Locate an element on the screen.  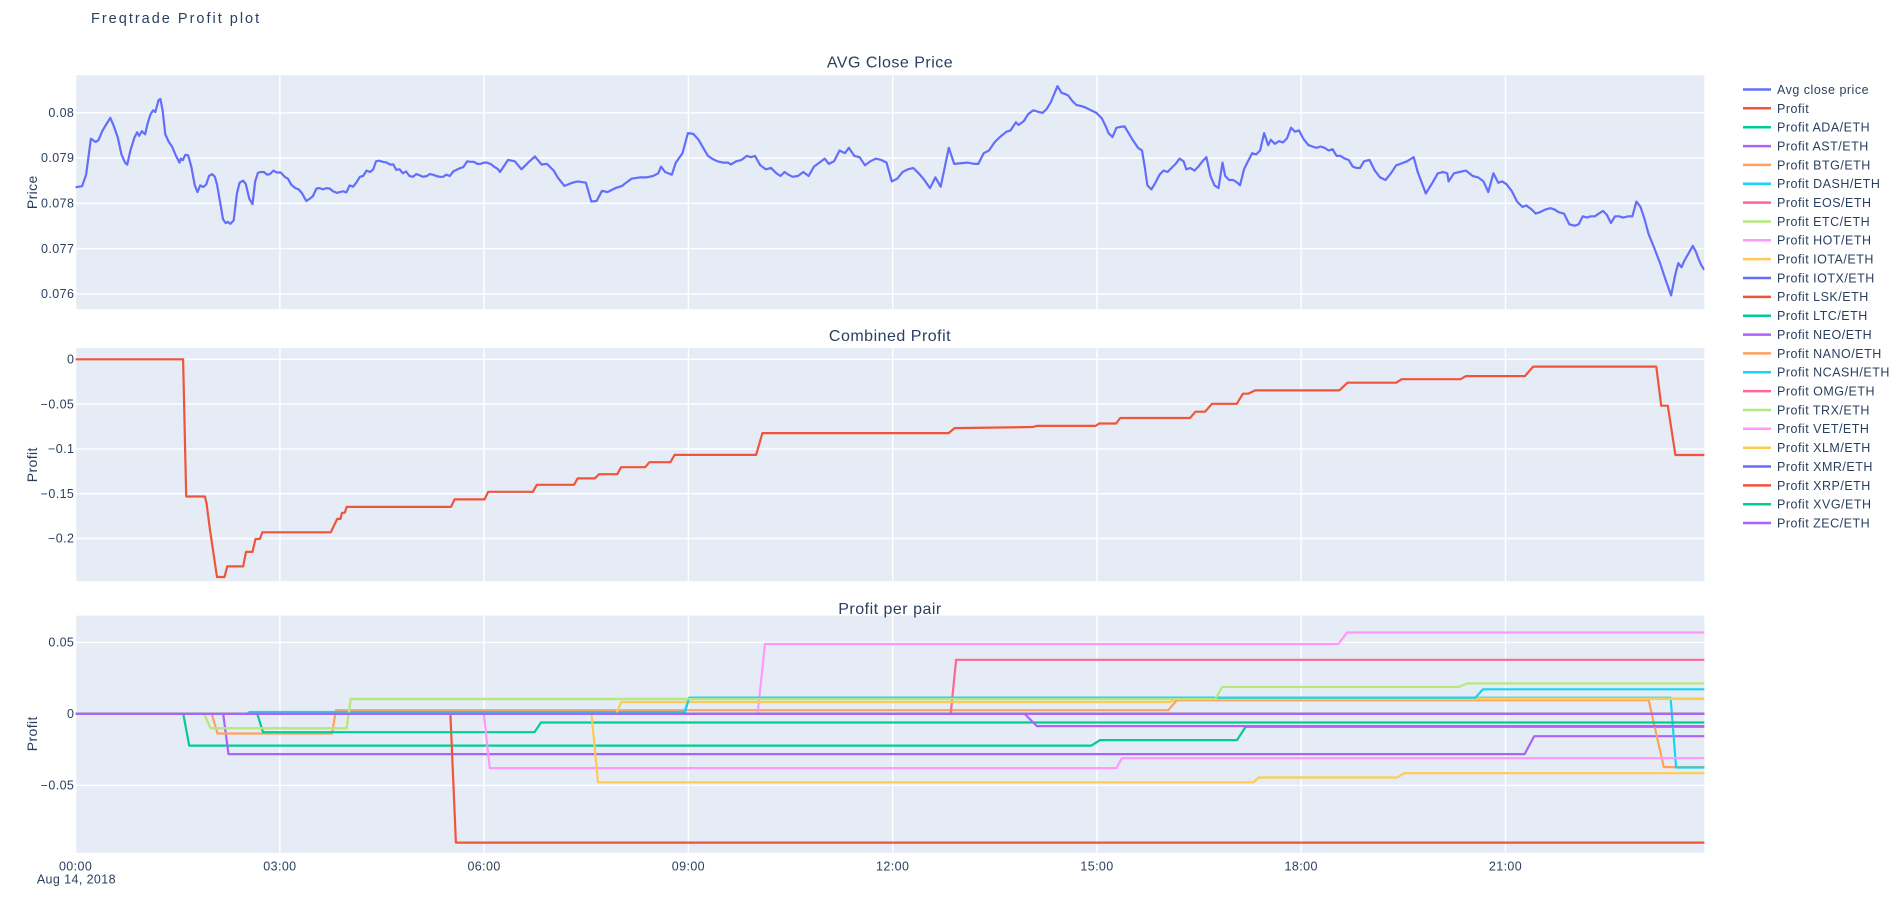
svg-text: −0.1 is located at coordinates (61, 449).